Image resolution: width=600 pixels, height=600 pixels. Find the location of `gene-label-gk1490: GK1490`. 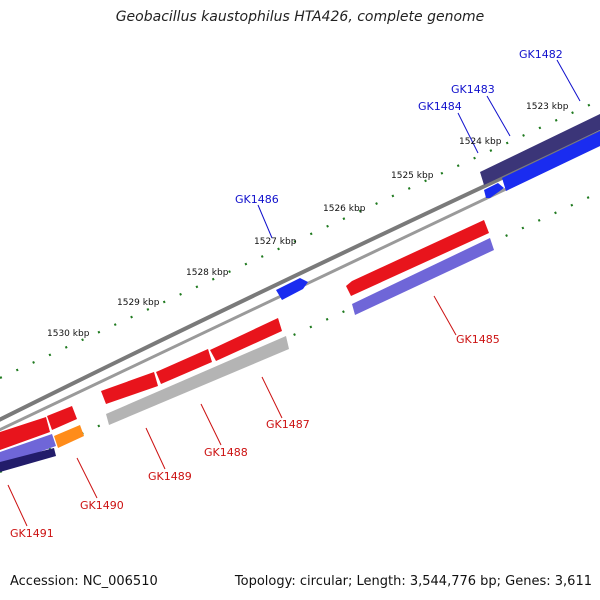

gene-label-gk1490: GK1490 is located at coordinates (102, 505).